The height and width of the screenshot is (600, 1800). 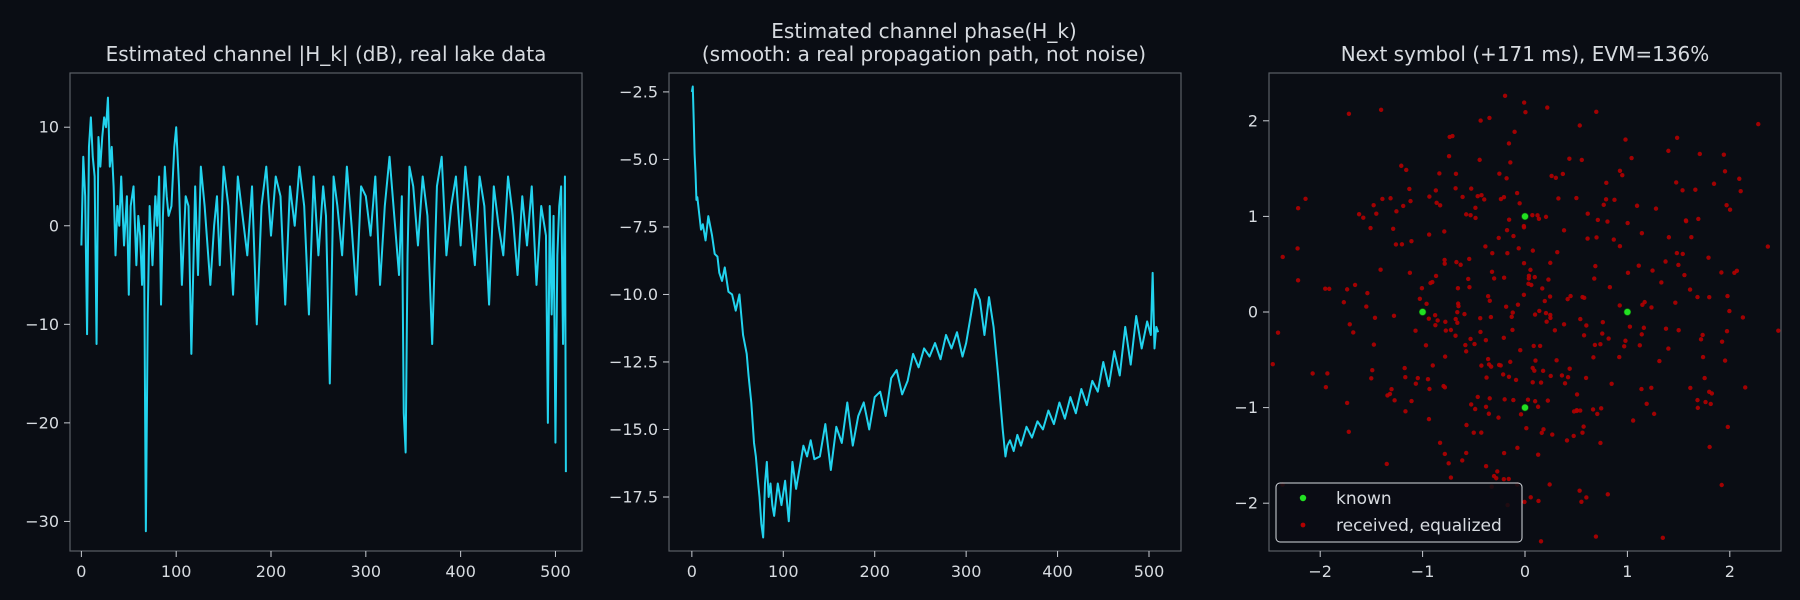 I want to click on constellation-y-tick-label: 0, so click(x=1253, y=312).